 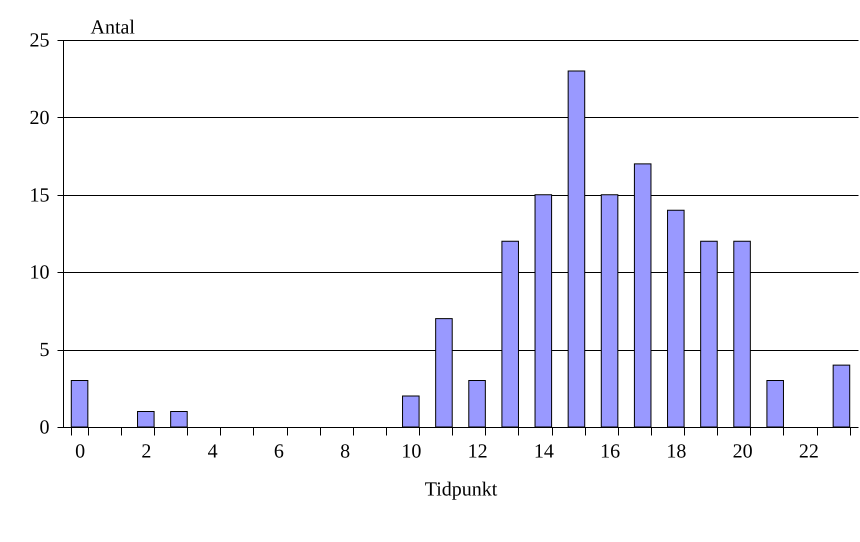 I want to click on x-tick-label: 8, so click(x=345, y=451).